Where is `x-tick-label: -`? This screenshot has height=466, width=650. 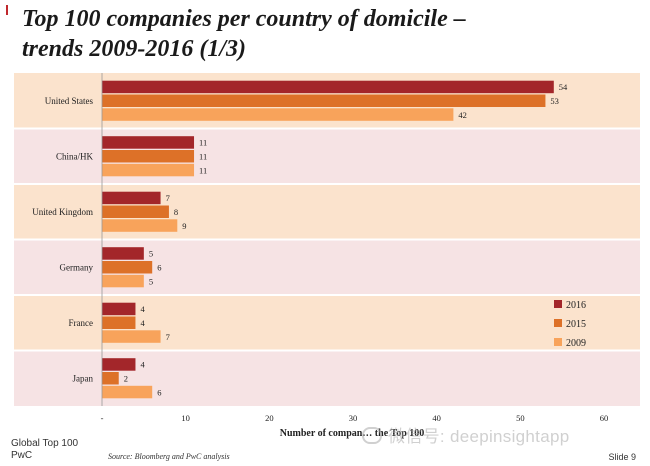
x-tick-label: - is located at coordinates (102, 418).